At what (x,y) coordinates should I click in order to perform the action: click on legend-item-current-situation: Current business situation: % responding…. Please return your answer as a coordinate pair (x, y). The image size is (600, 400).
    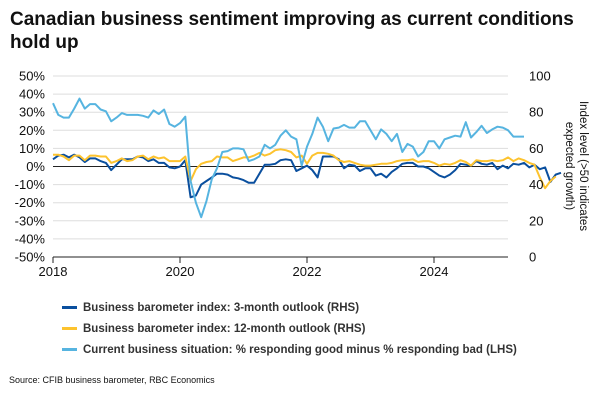
    Looking at the image, I should click on (289, 349).